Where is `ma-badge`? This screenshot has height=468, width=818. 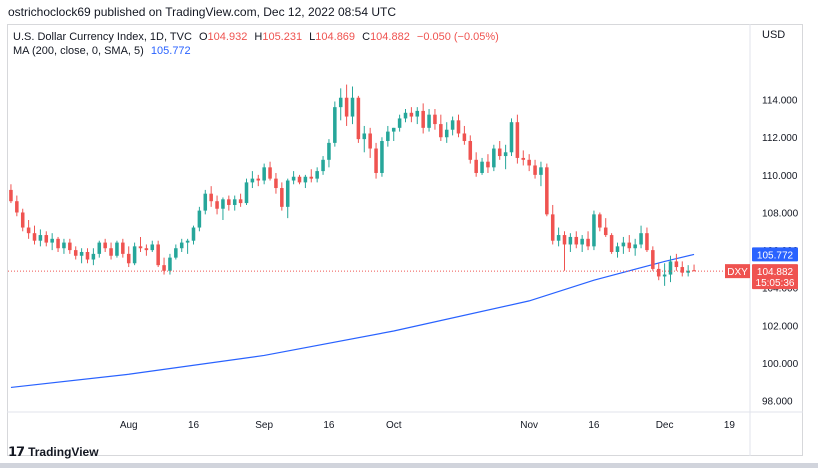
ma-badge is located at coordinates (775, 254).